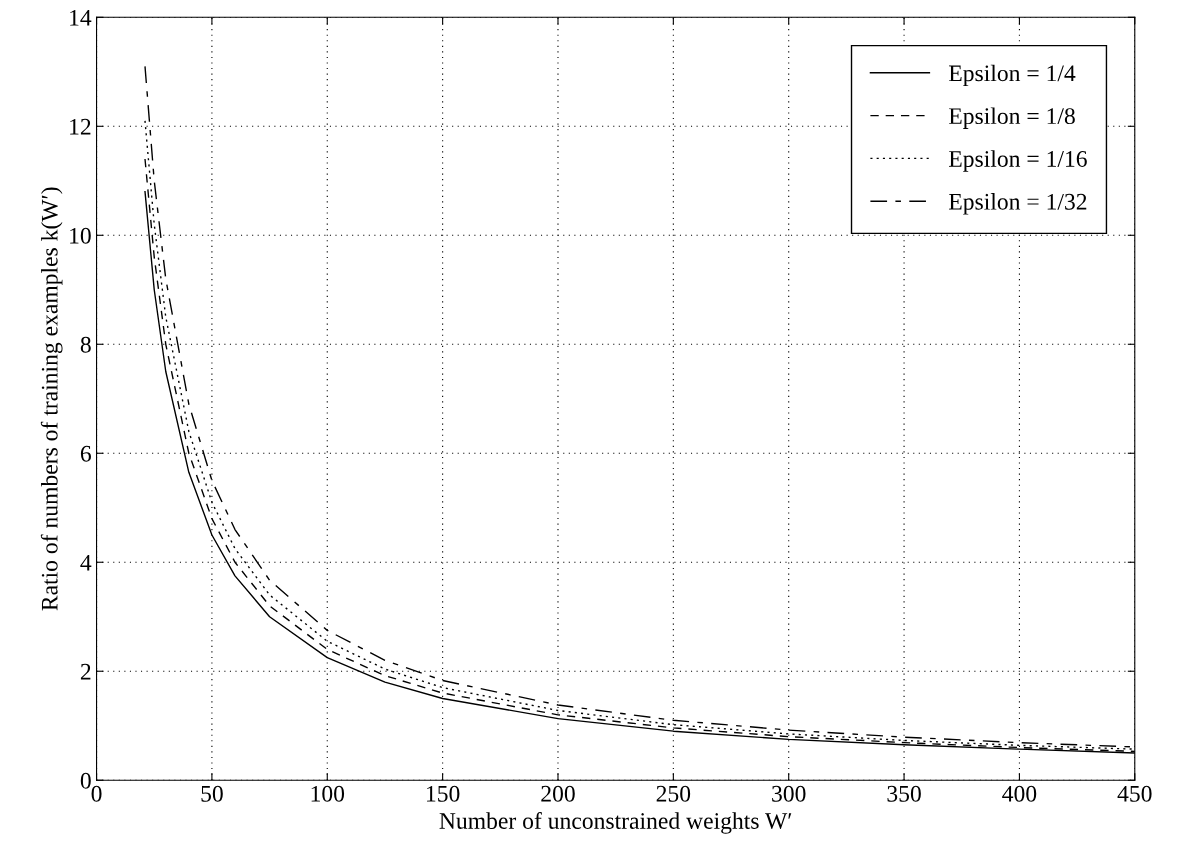 This screenshot has height=865, width=1192. I want to click on y-tick-label: 8, so click(85, 344).